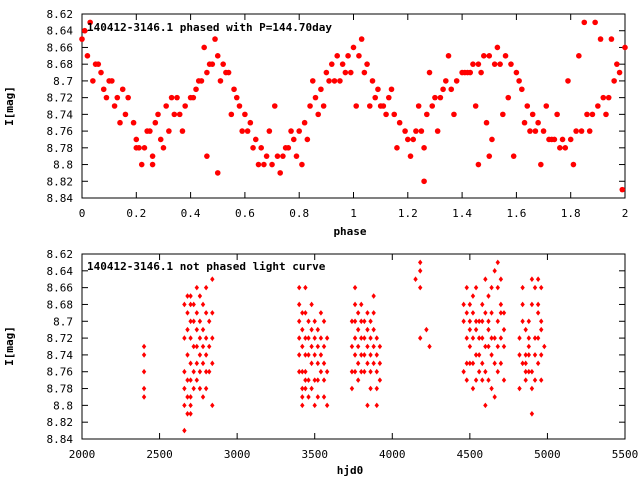  Describe the element at coordinates (516, 213) in the screenshot. I see `x-tick-label: 1.6` at that location.